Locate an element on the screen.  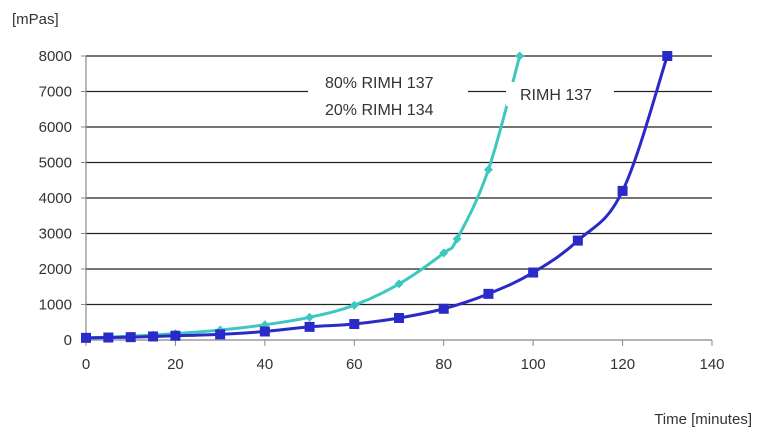
x-tick-label: 140 is located at coordinates (711, 364).